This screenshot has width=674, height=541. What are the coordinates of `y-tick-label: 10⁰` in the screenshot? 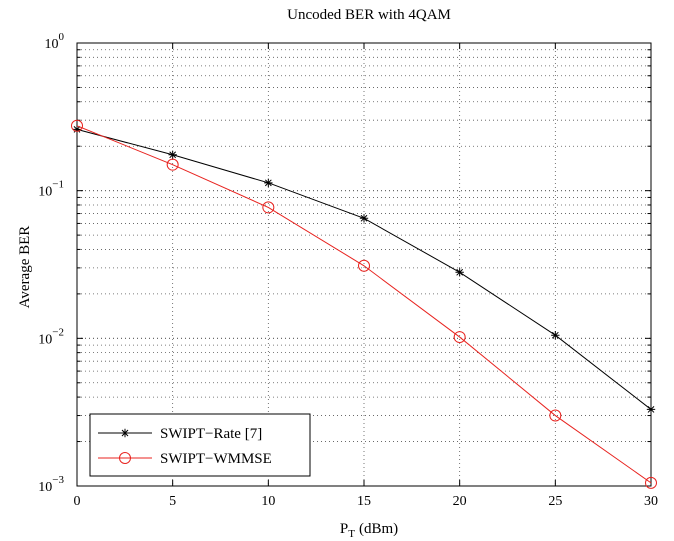 It's located at (55, 41).